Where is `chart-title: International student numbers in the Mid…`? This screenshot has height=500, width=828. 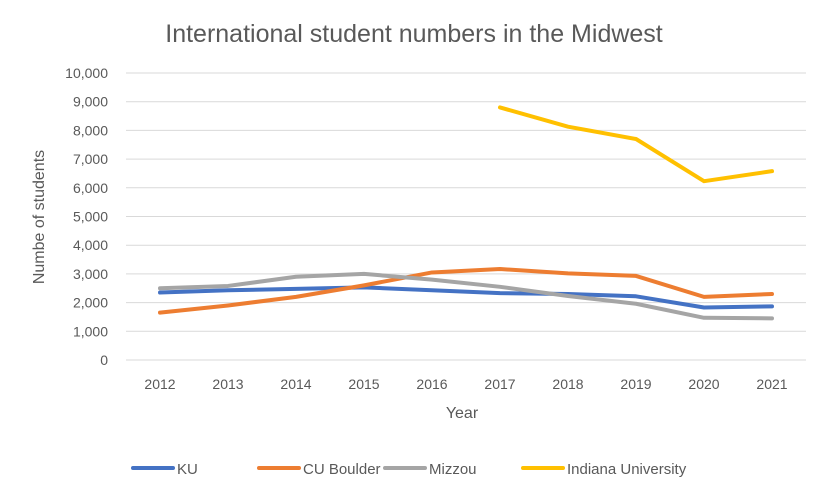 chart-title: International student numbers in the Mid… is located at coordinates (414, 34).